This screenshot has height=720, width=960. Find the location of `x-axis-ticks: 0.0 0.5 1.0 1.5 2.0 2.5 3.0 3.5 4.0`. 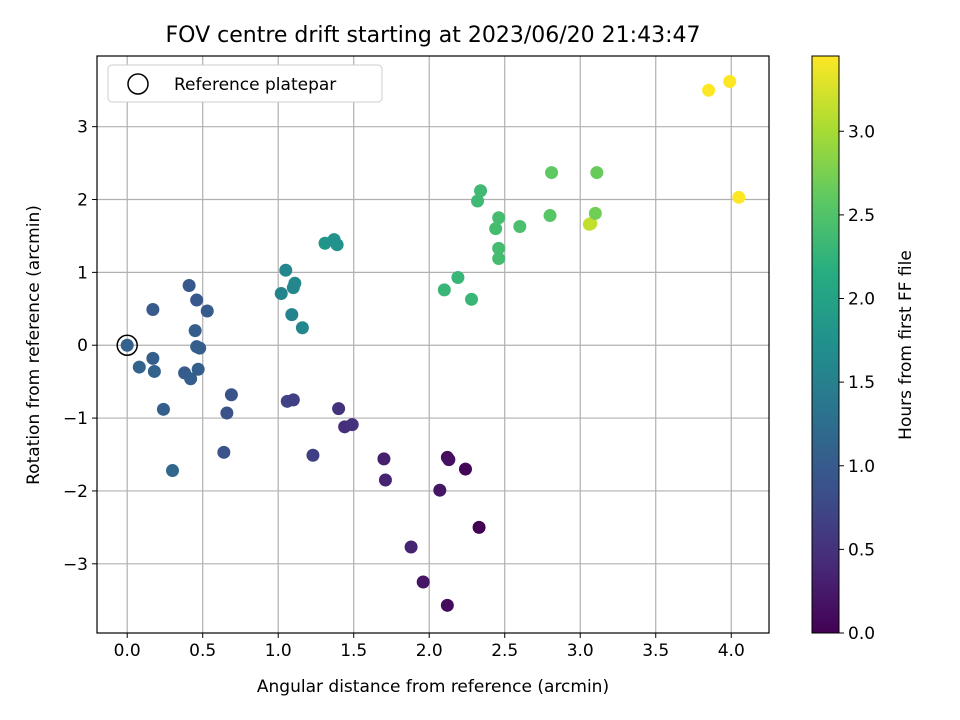

x-axis-ticks: 0.0 0.5 1.0 1.5 2.0 2.5 3.0 3.5 4.0 is located at coordinates (429, 647).